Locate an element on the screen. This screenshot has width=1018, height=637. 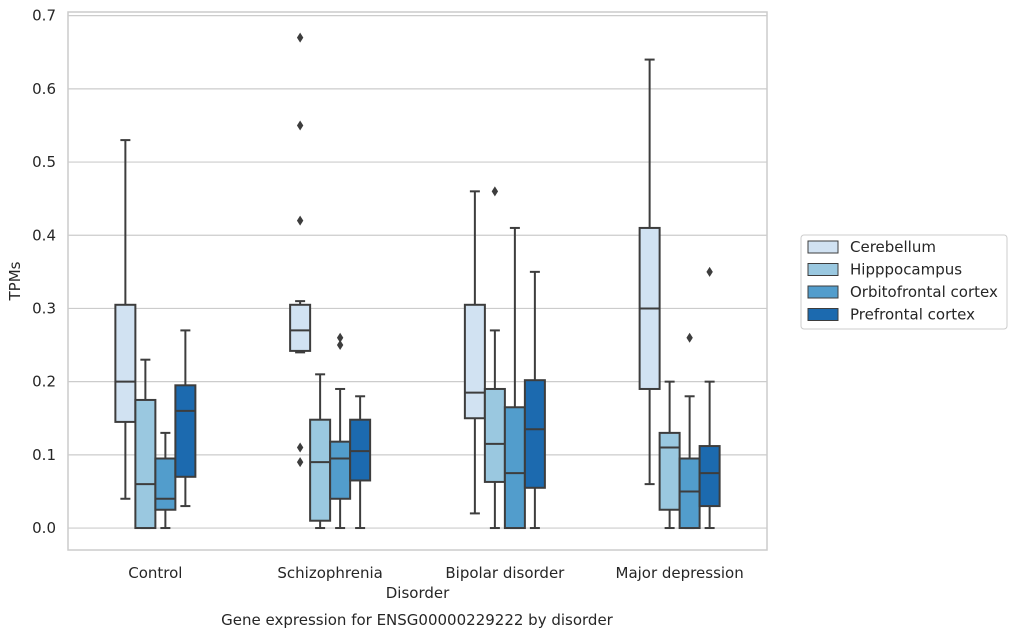
x-axis-label: Disorder is located at coordinates (418, 593).